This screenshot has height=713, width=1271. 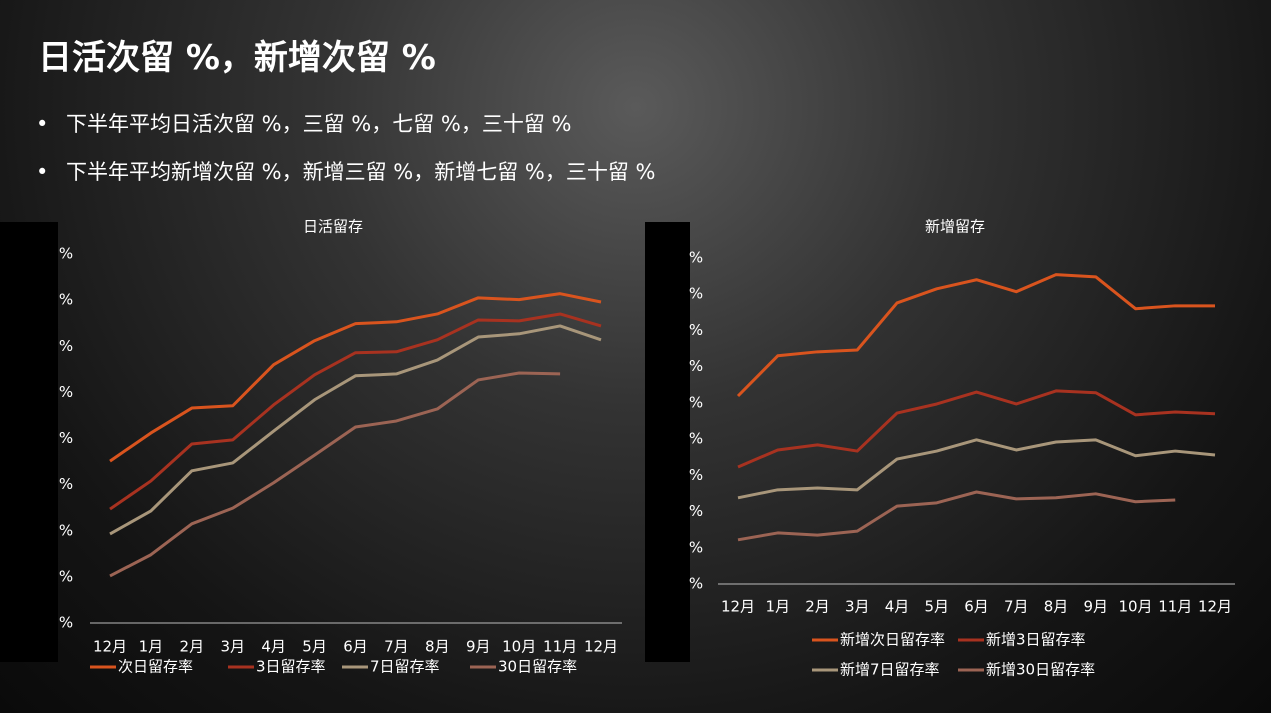 What do you see at coordinates (892, 640) in the screenshot?
I see `legend-label: 新增次日留存率` at bounding box center [892, 640].